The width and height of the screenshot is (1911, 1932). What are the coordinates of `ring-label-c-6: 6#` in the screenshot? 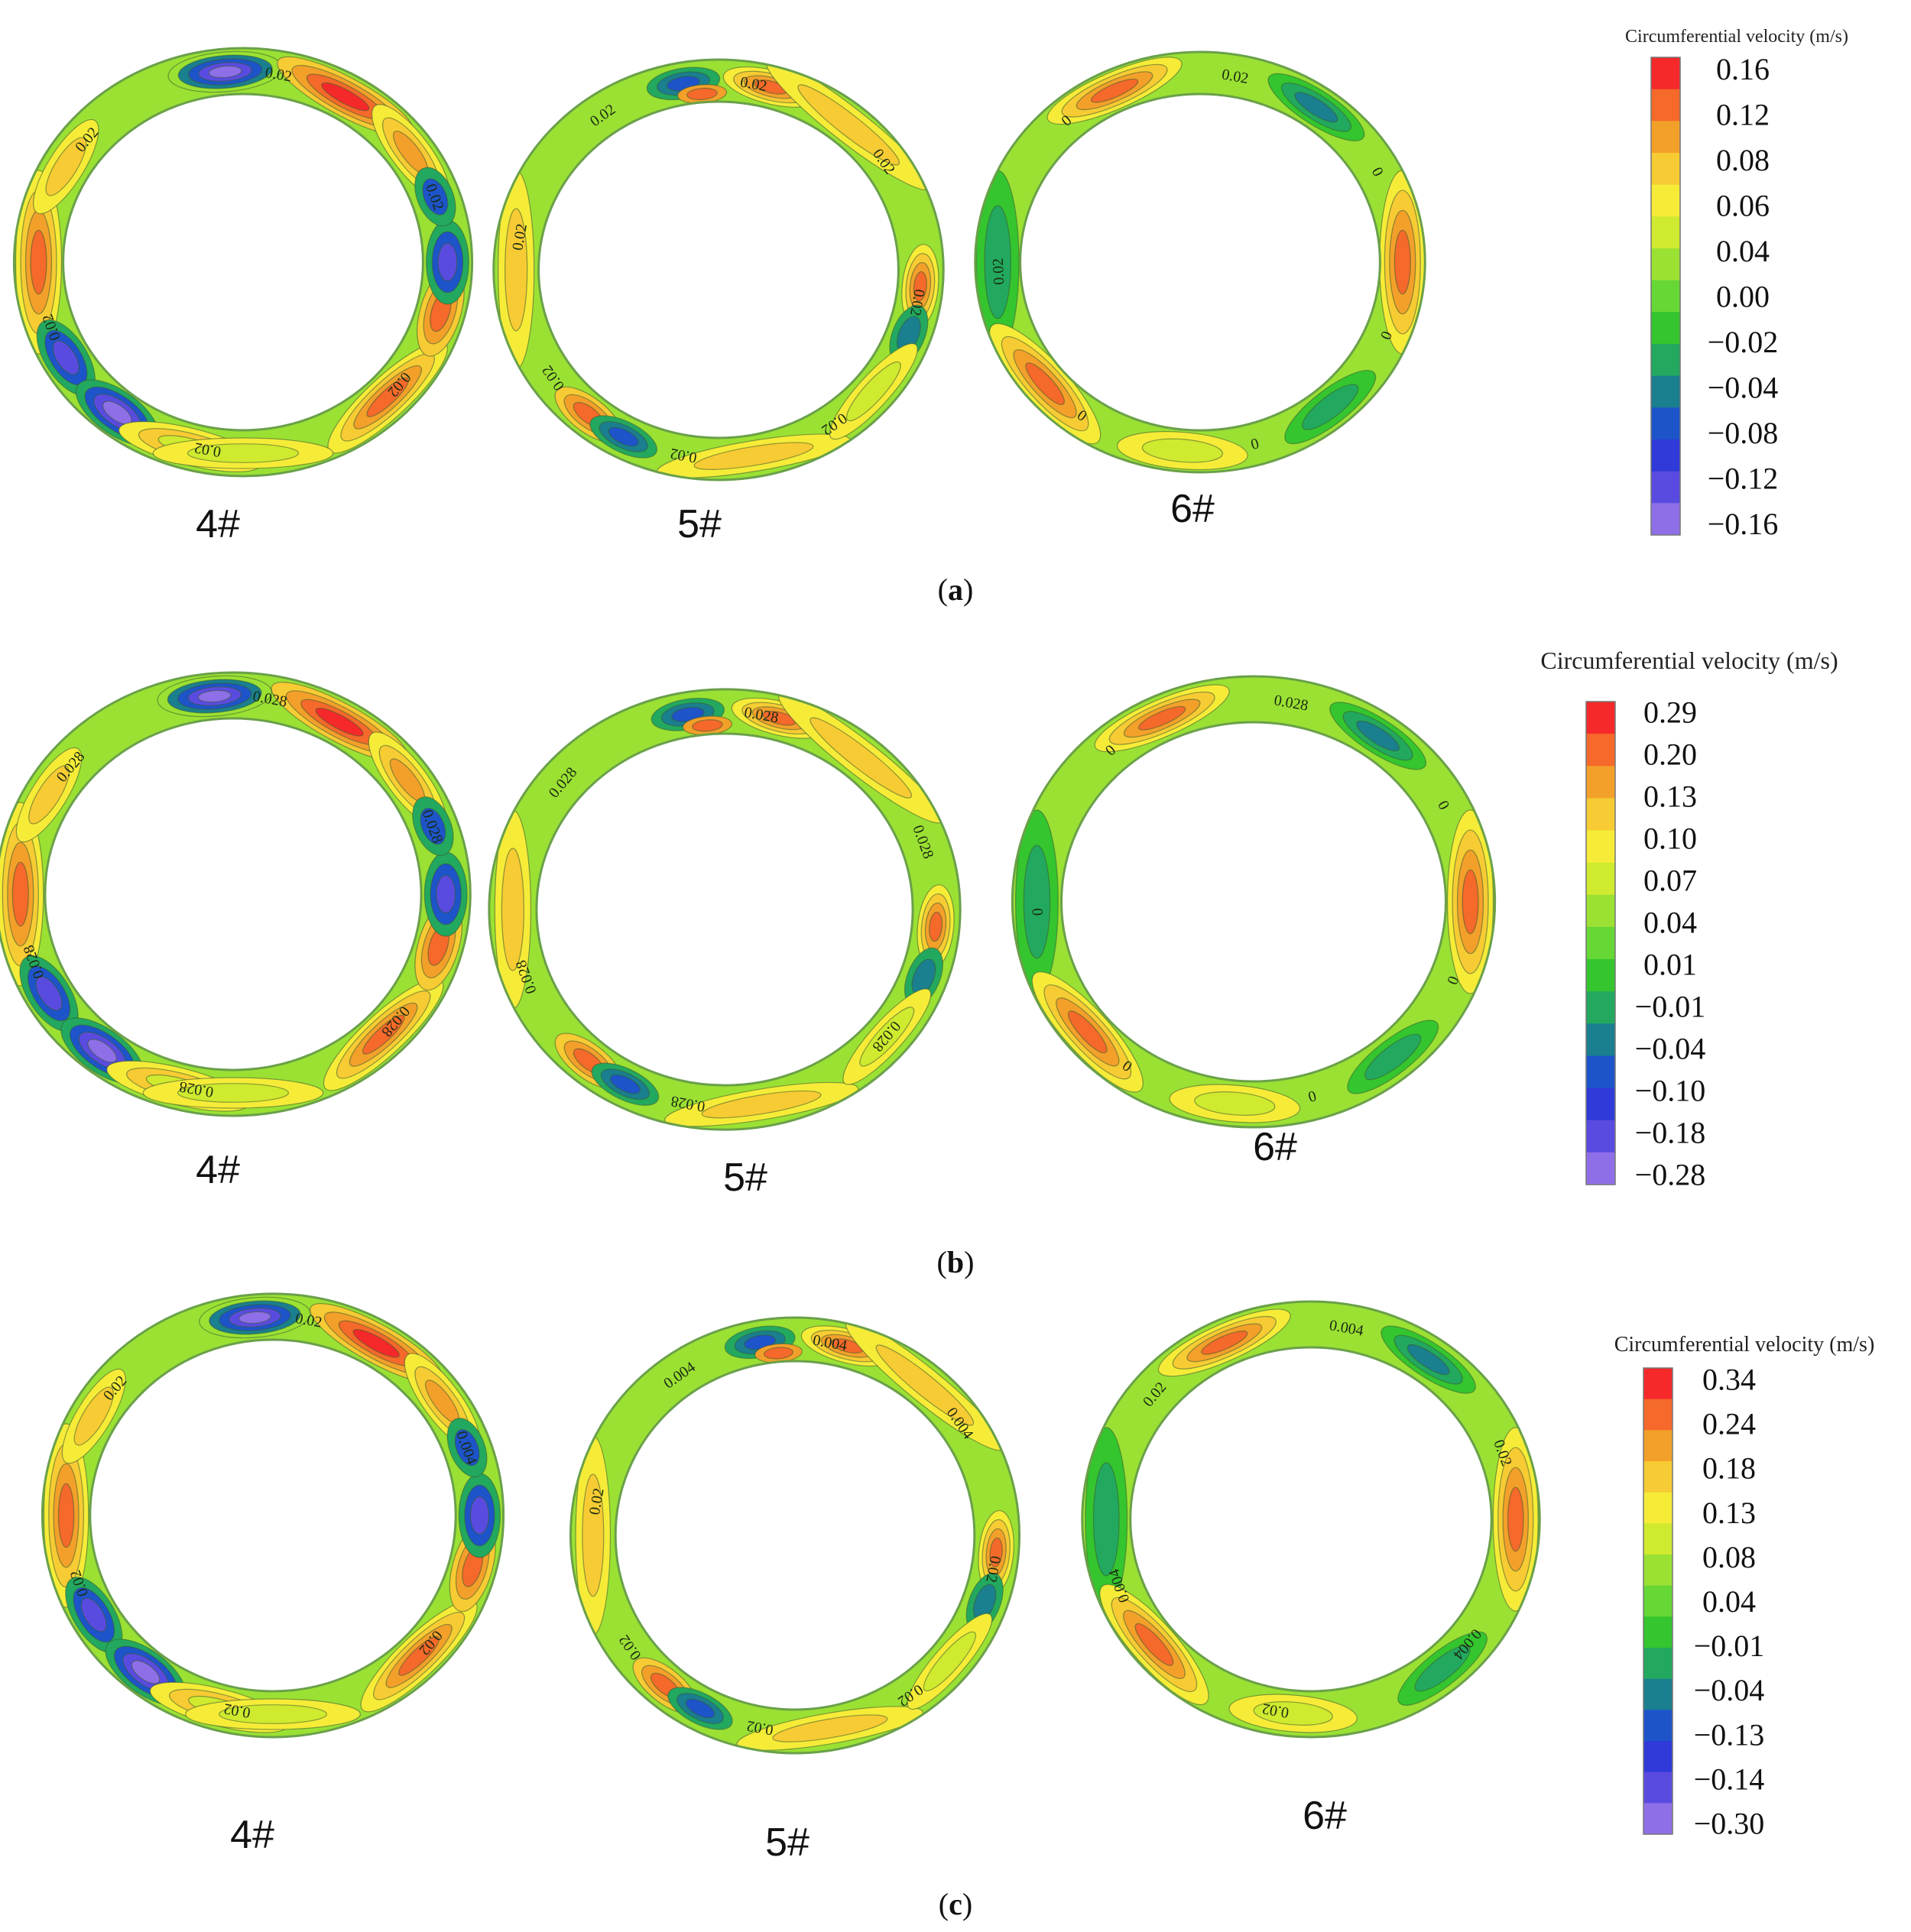 It's located at (1325, 1816).